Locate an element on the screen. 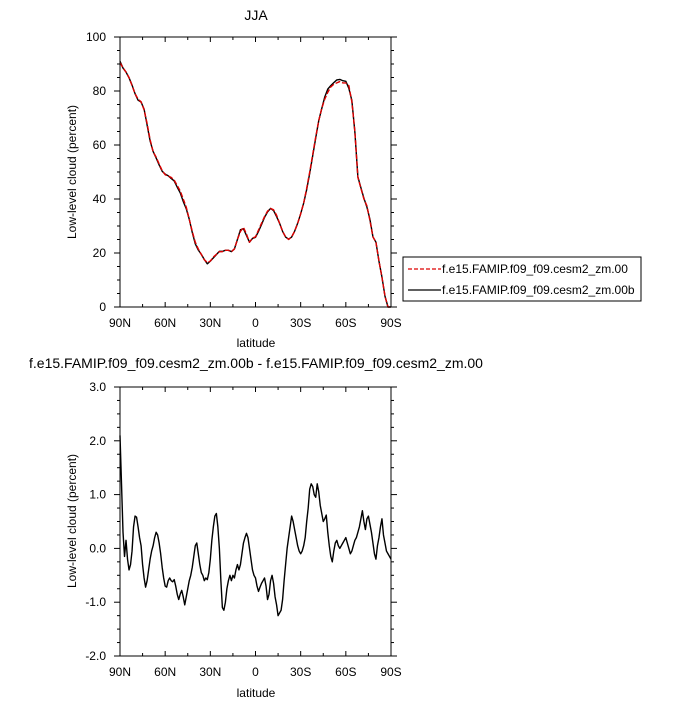 The width and height of the screenshot is (689, 708). top-x-tick-label: 0 is located at coordinates (255, 323).